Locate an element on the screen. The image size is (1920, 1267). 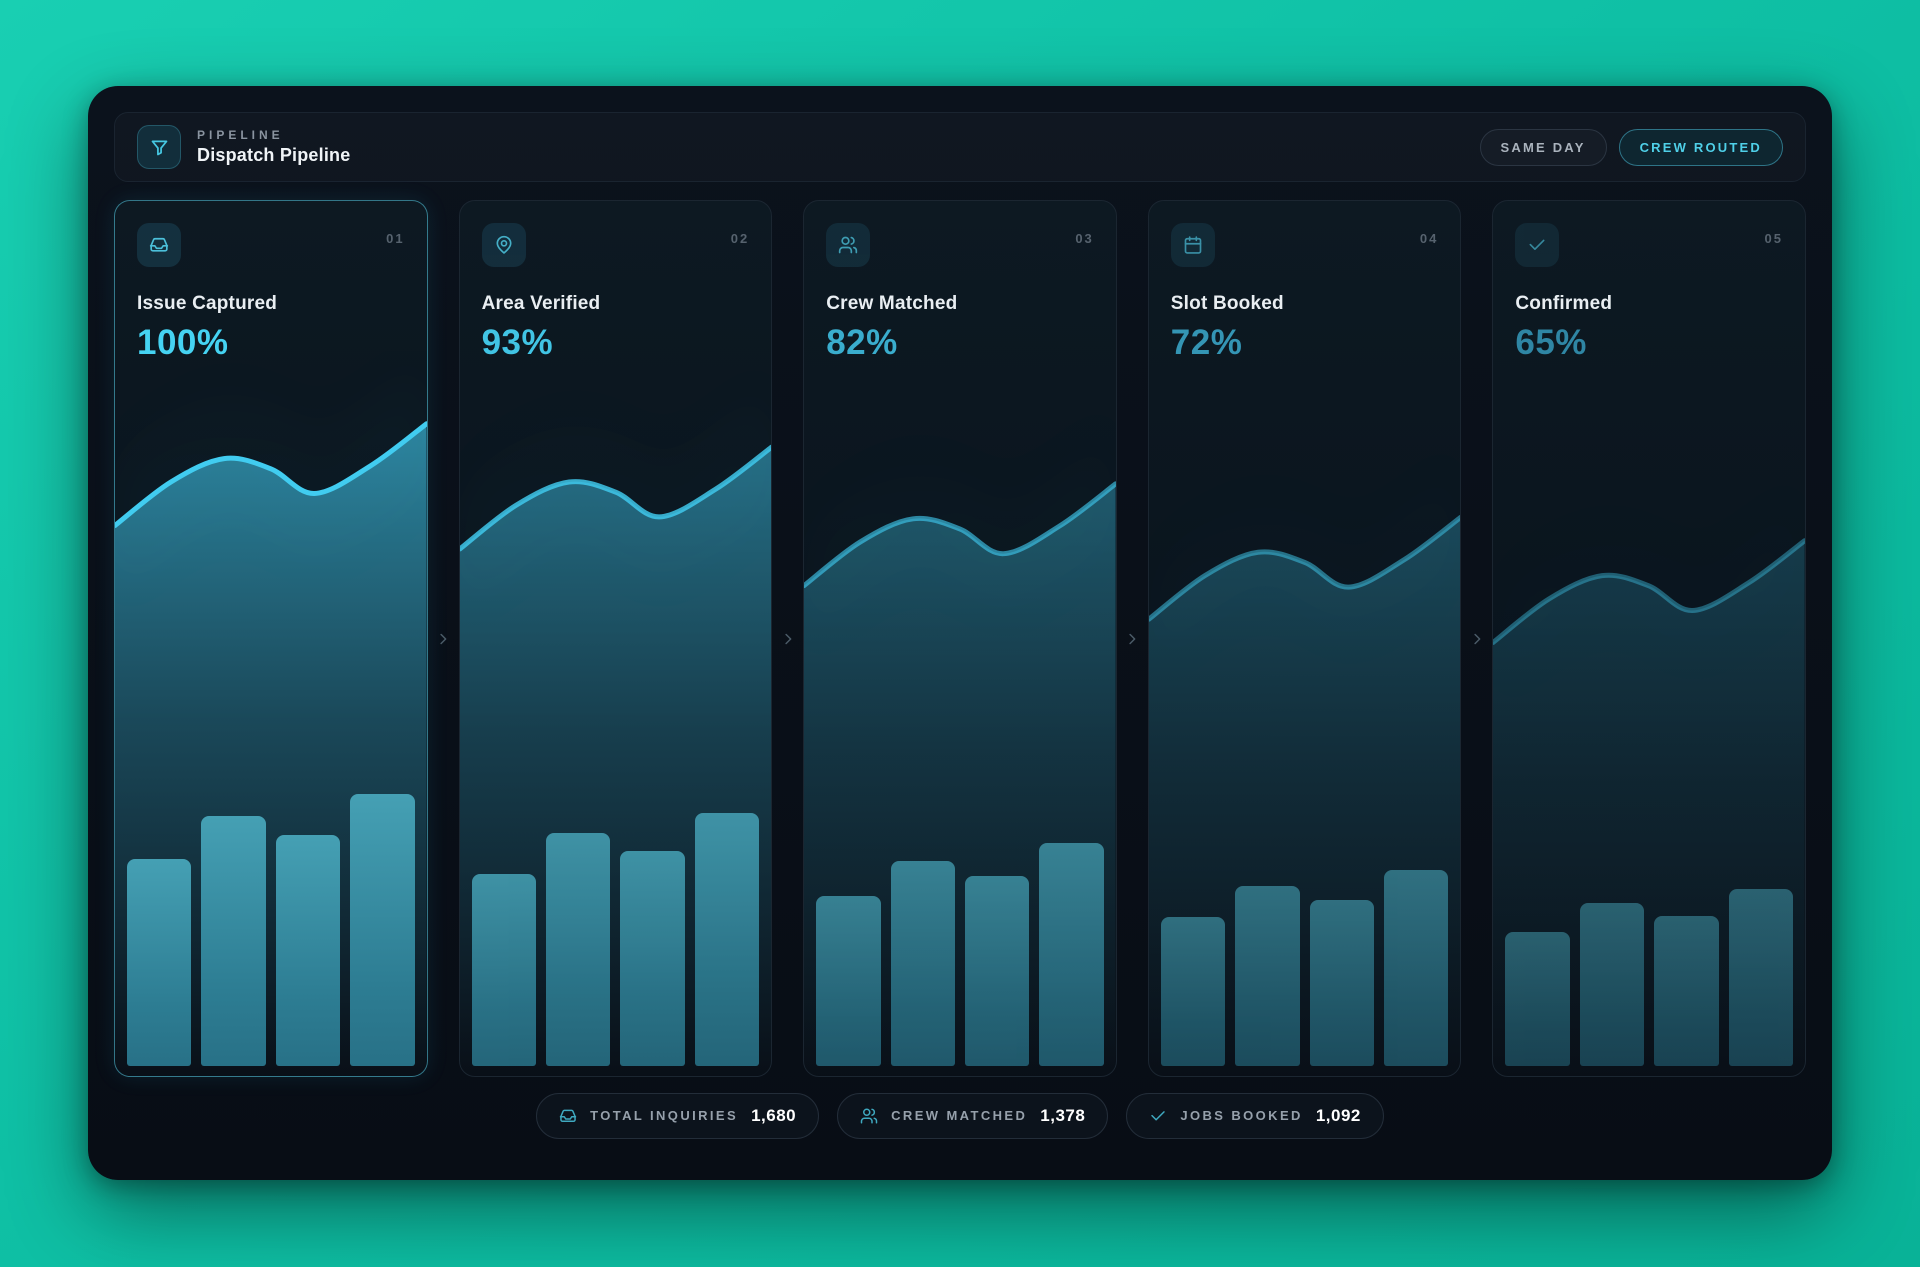
stat-chip: CREW MATCHED 1,378 is located at coordinates (973, 1115).